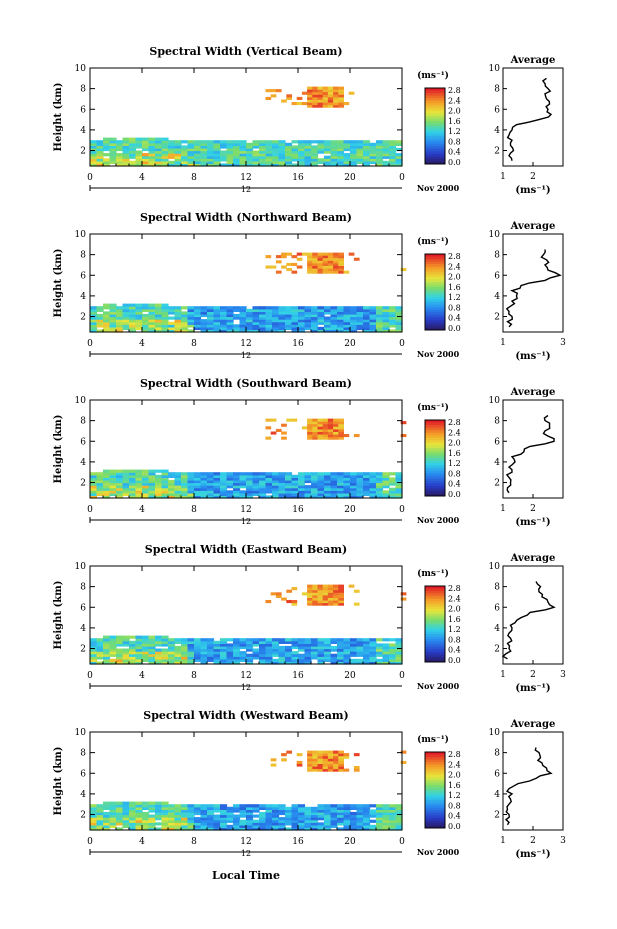 Image resolution: width=617 pixels, height=929 pixels. I want to click on average-y-tick-label: 4, so click(497, 131).